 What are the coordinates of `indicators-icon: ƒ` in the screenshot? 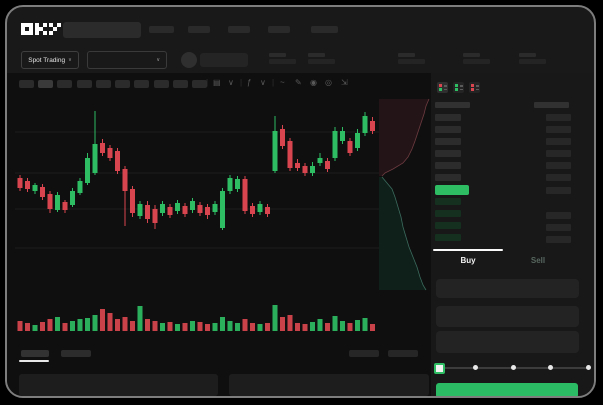 It's located at (249, 82).